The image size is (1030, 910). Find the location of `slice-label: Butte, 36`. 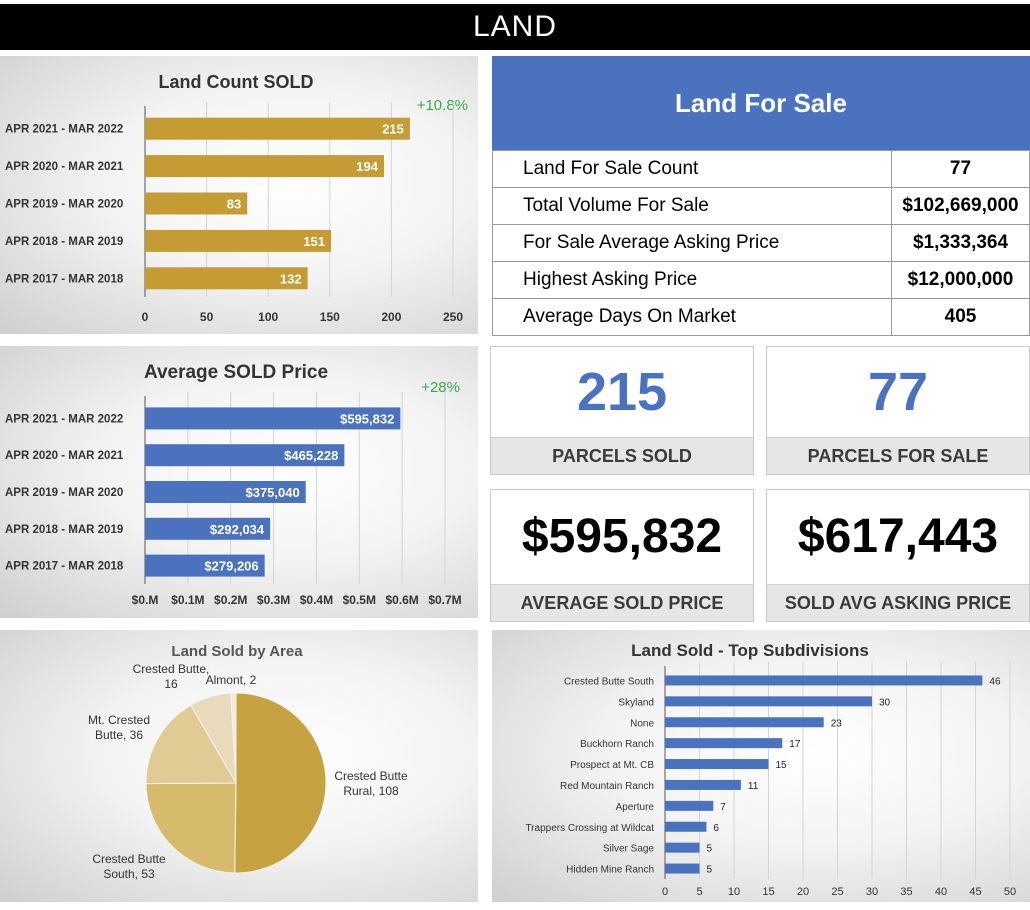

slice-label: Butte, 36 is located at coordinates (119, 735).